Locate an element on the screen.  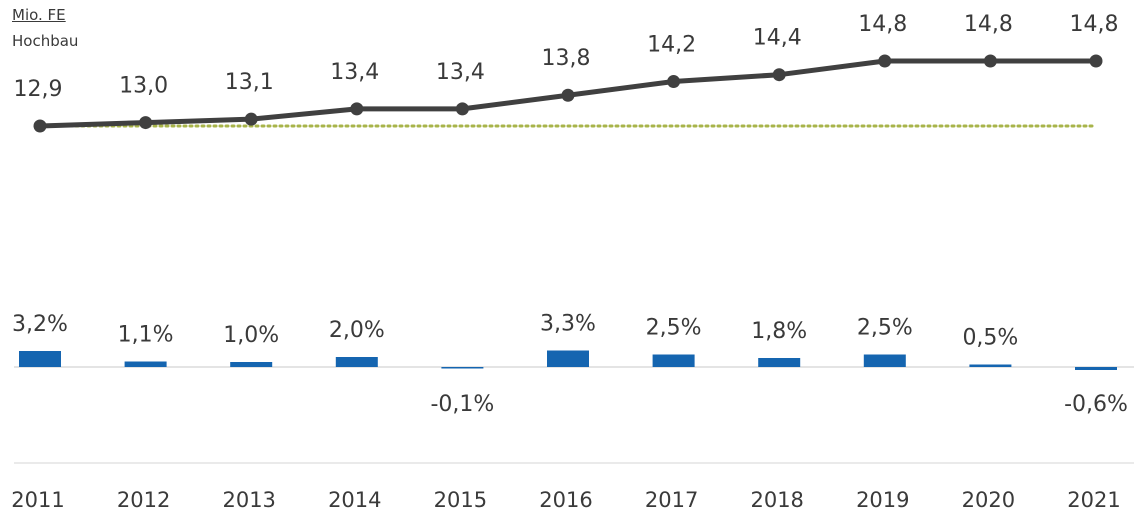
line-value-label: 14,2 is located at coordinates (671, 45).